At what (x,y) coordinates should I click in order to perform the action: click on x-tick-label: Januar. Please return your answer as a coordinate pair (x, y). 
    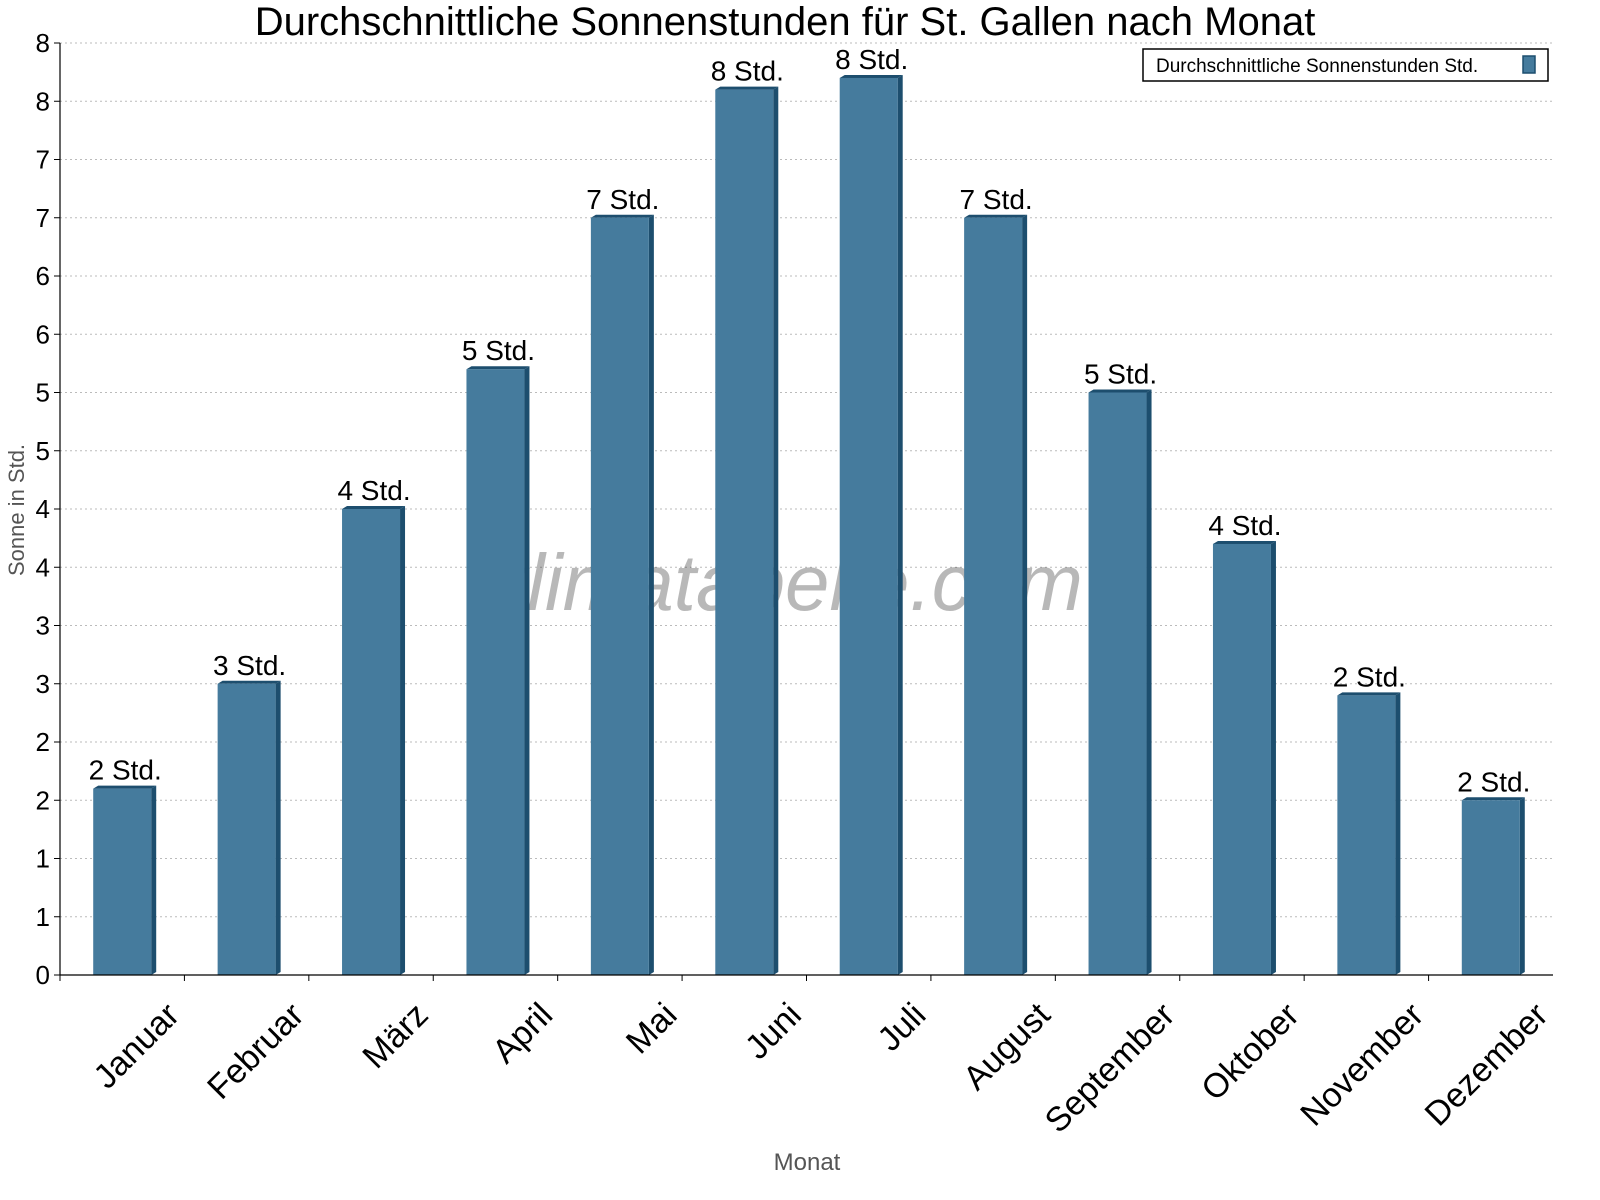
    Looking at the image, I should click on (136, 1046).